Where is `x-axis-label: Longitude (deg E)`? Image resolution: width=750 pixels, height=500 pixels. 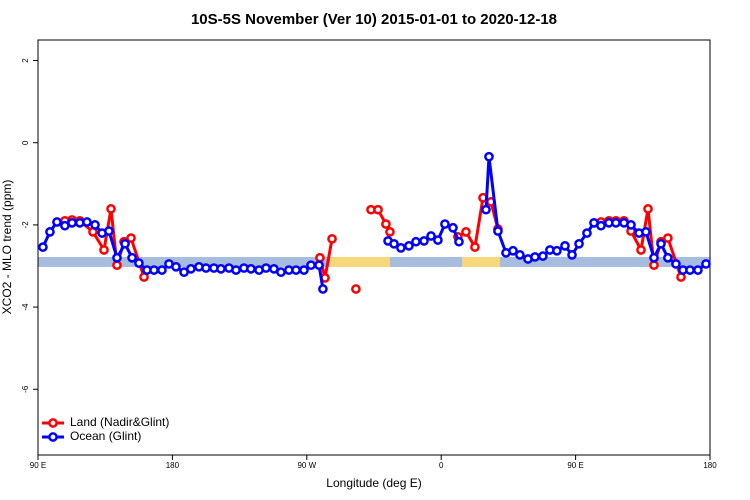 x-axis-label: Longitude (deg E) is located at coordinates (373, 483).